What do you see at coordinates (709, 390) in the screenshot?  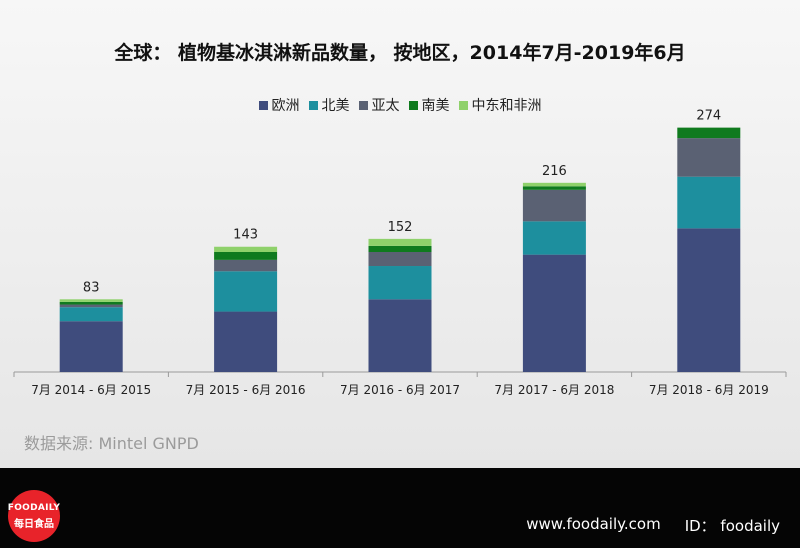 I see `x-tick-label: 7月 2018 - 6月 2019` at bounding box center [709, 390].